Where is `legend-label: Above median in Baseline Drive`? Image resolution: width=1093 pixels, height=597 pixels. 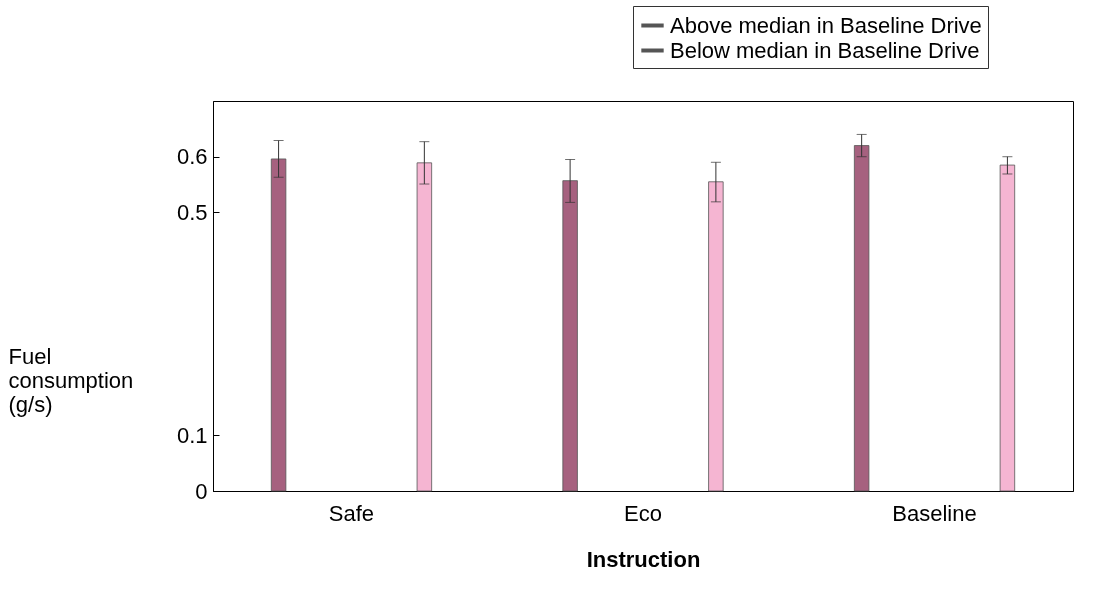
legend-label: Above median in Baseline Drive is located at coordinates (826, 25).